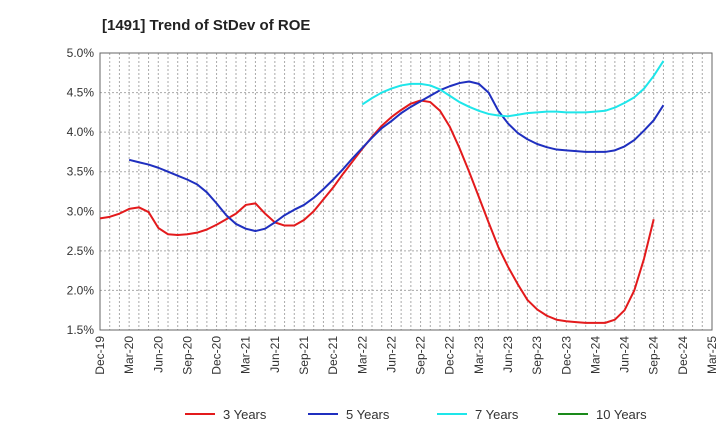 The image size is (720, 440). I want to click on legend-label: 3 Years, so click(245, 414).